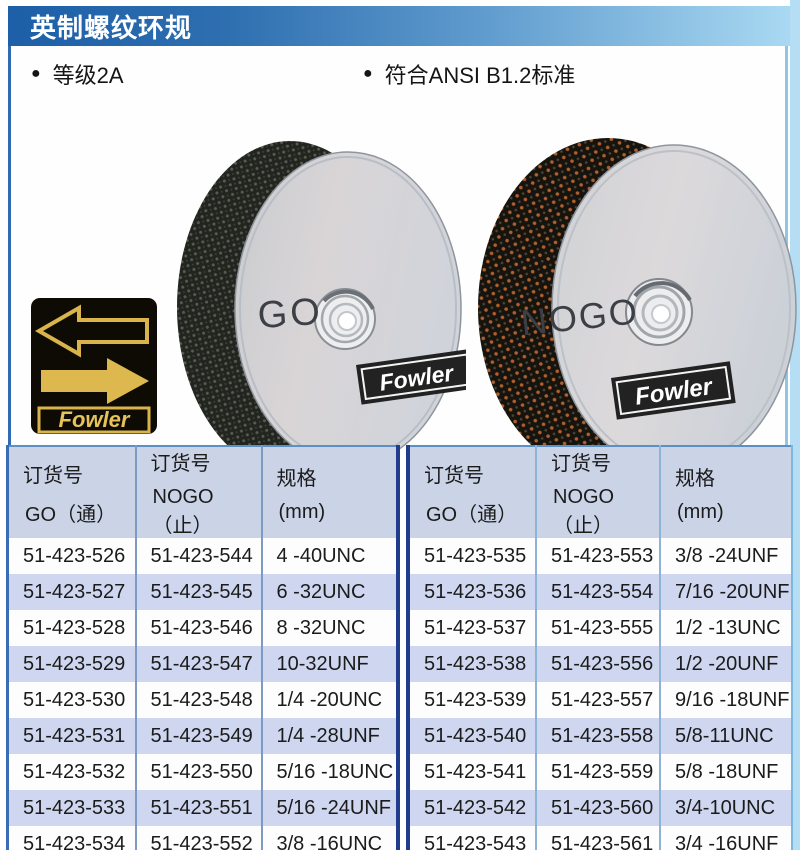 The image size is (800, 850). Describe the element at coordinates (91, 331) in the screenshot. I see `left-arrow-icon` at that location.